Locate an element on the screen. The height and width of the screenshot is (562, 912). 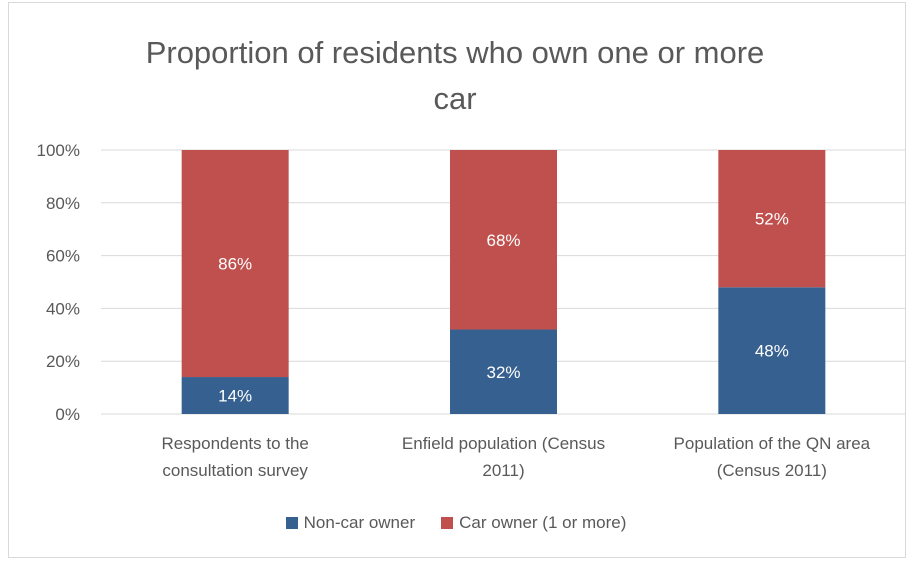
y-tick-label: 20% is located at coordinates (63, 361).